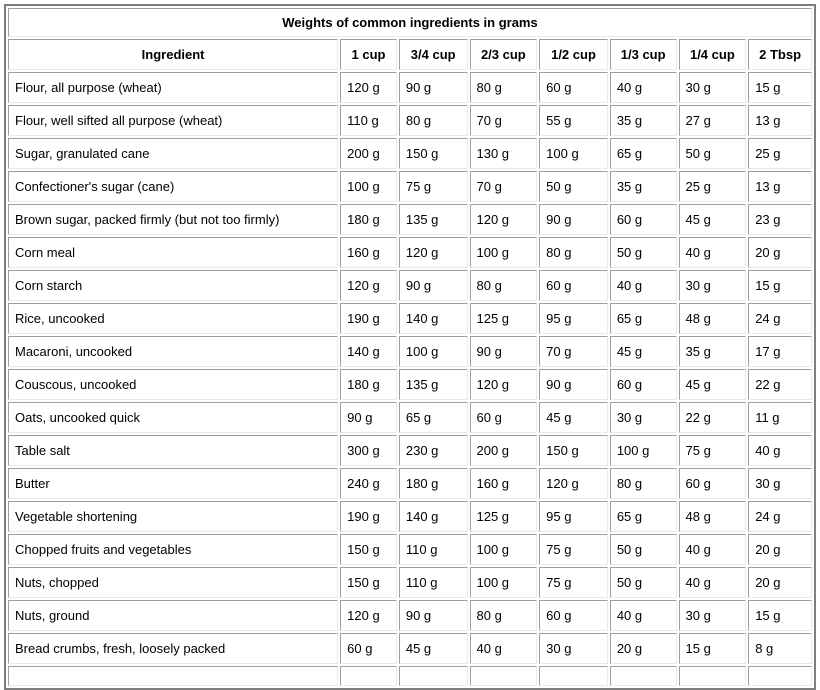 The image size is (820, 690). Describe the element at coordinates (573, 516) in the screenshot. I see `weight-cell: 95 g` at that location.